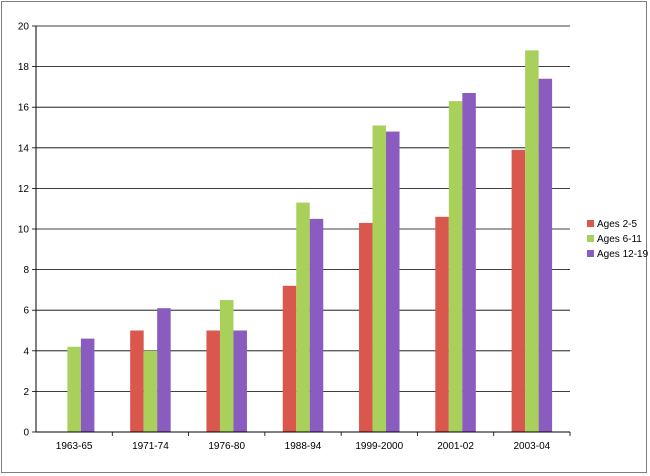 The width and height of the screenshot is (650, 476). Describe the element at coordinates (617, 224) in the screenshot. I see `legend-label: Ages 2-5` at that location.